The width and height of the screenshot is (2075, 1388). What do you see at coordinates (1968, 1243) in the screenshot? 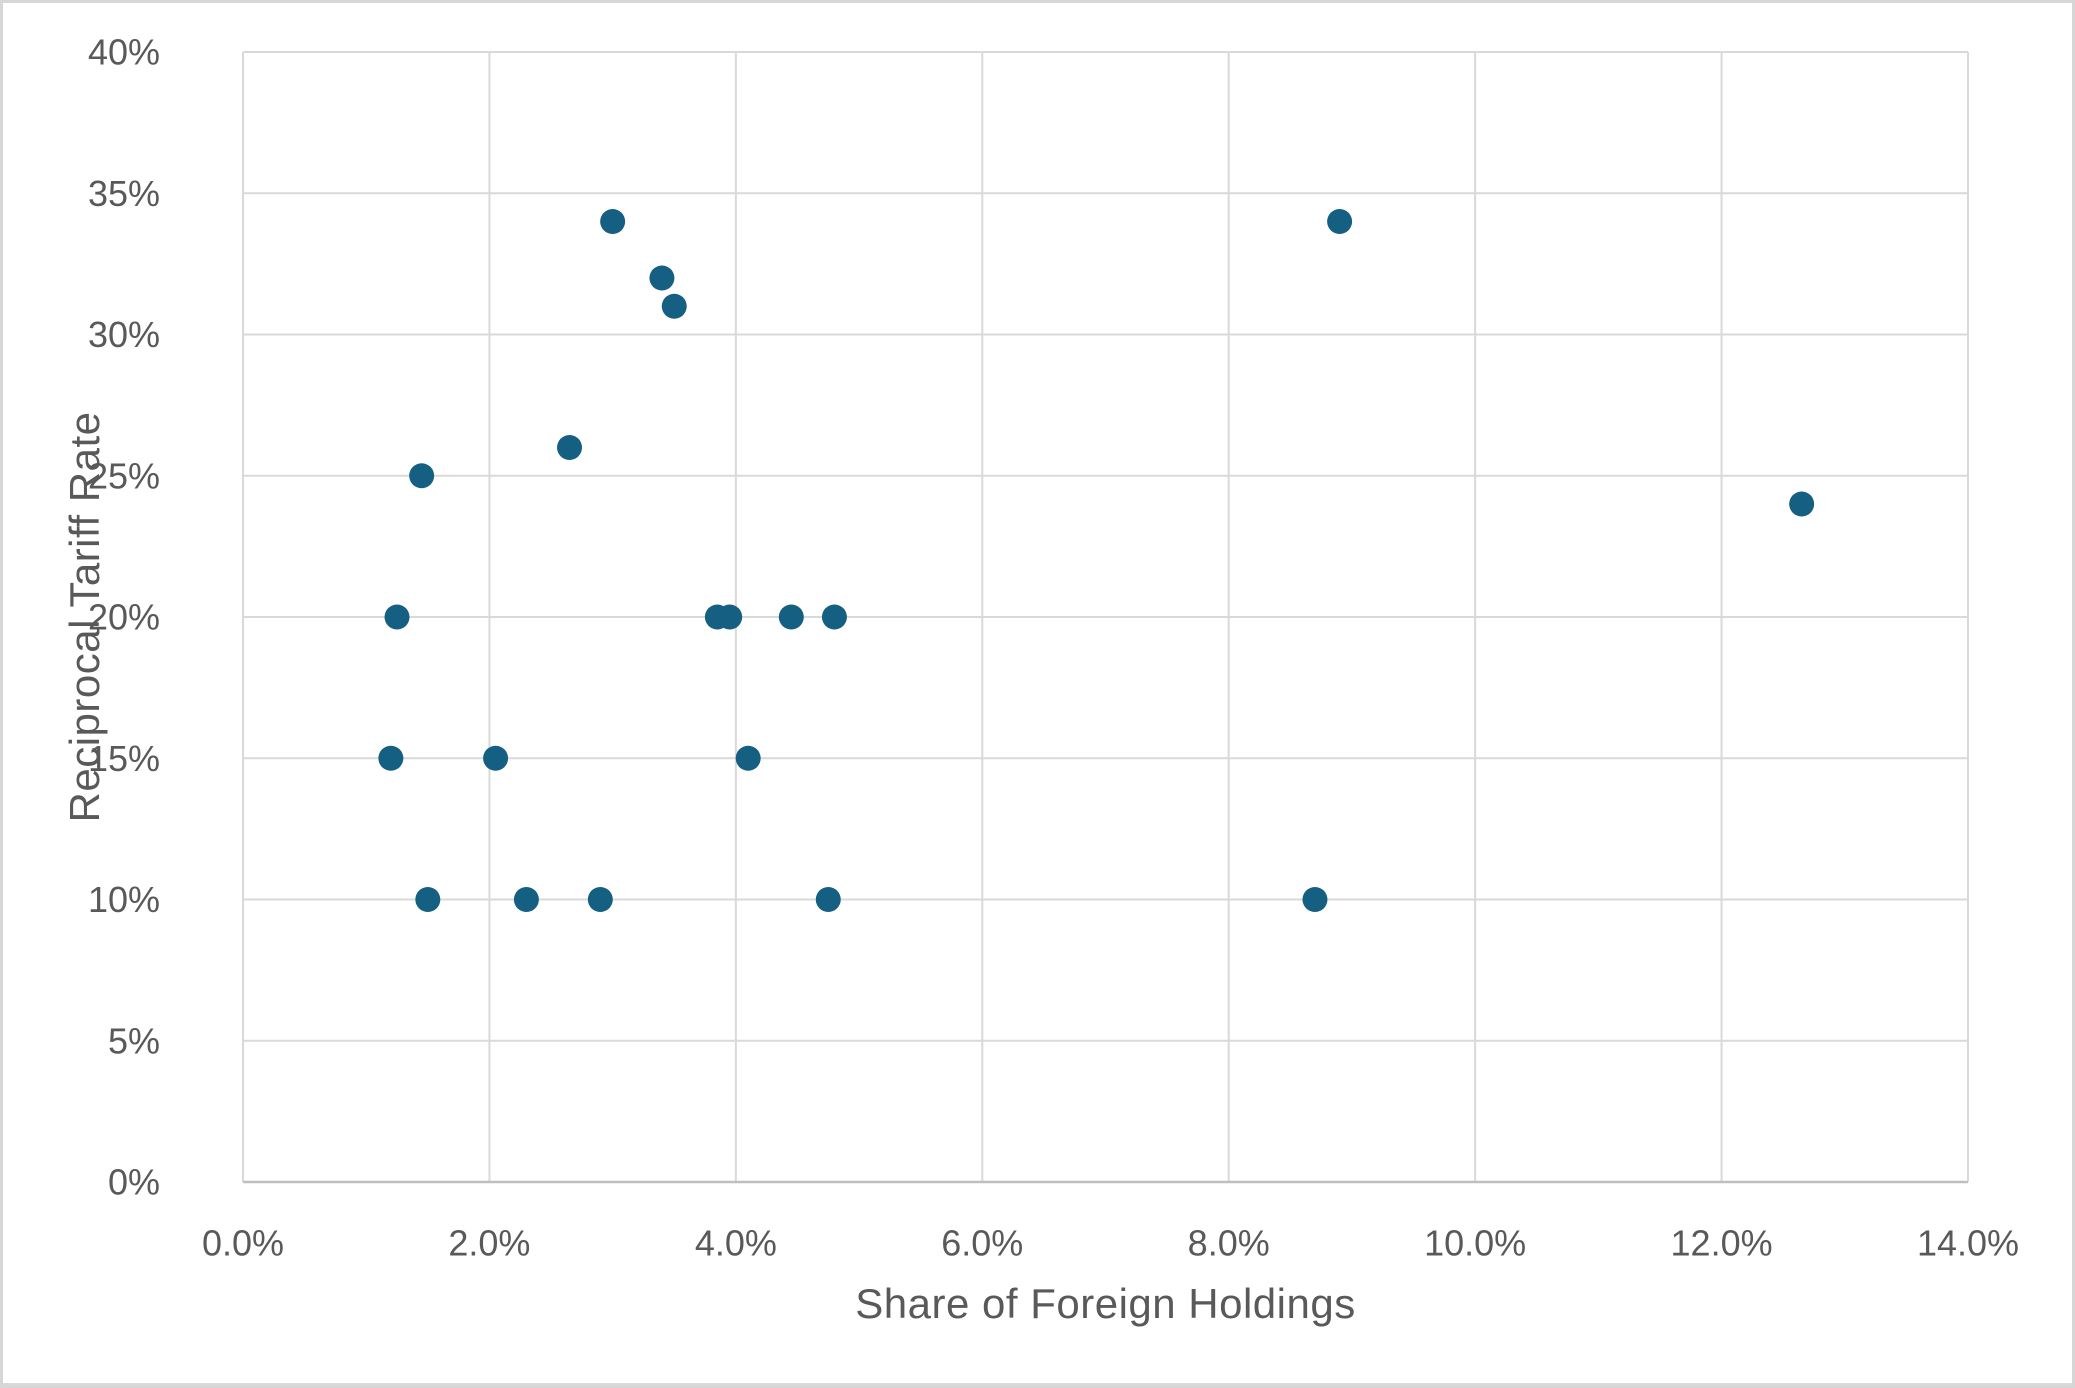
I see `x-tick-label: 14.0%` at bounding box center [1968, 1243].